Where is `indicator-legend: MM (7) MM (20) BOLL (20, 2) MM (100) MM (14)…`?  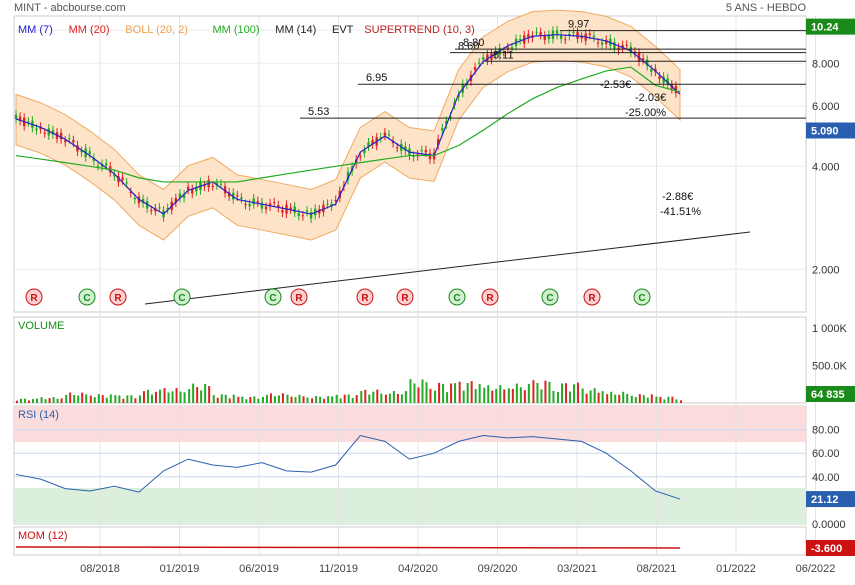
indicator-legend: MM (7) MM (20) BOLL (20, 2) MM (100) MM (14)… is located at coordinates (246, 30).